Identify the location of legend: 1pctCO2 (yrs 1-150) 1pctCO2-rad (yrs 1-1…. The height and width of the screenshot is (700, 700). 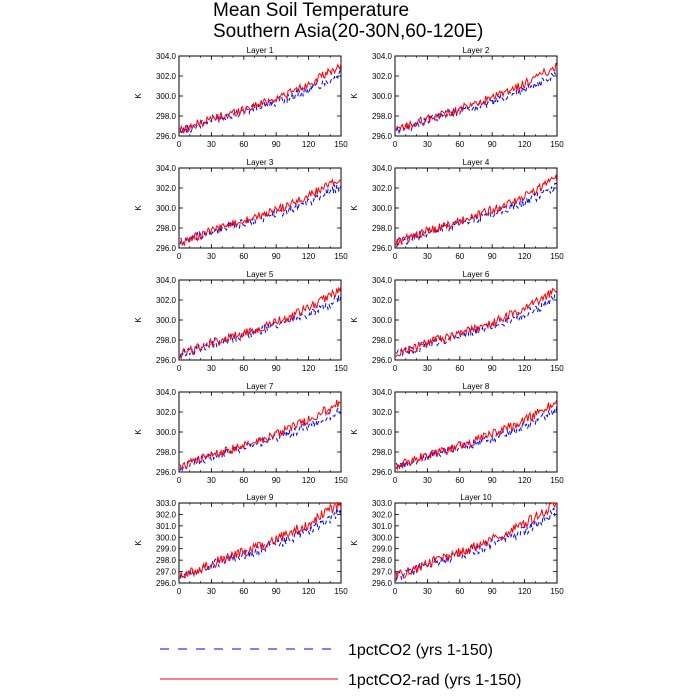
(340, 665).